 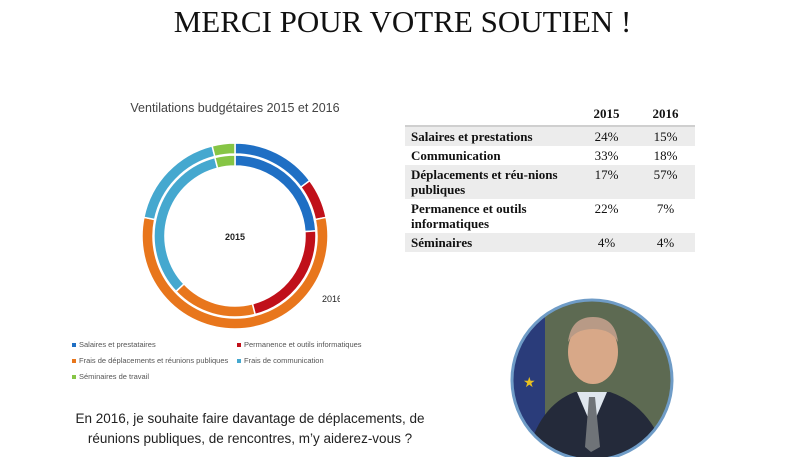 What do you see at coordinates (550, 155) in the screenshot?
I see `table-row: Communication 33% 18%` at bounding box center [550, 155].